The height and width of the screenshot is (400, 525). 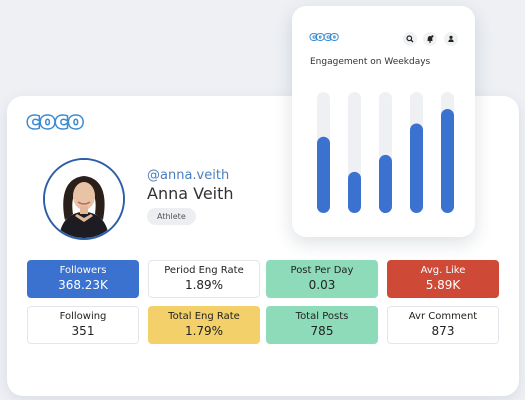 I want to click on stat-value: 785, so click(x=322, y=331).